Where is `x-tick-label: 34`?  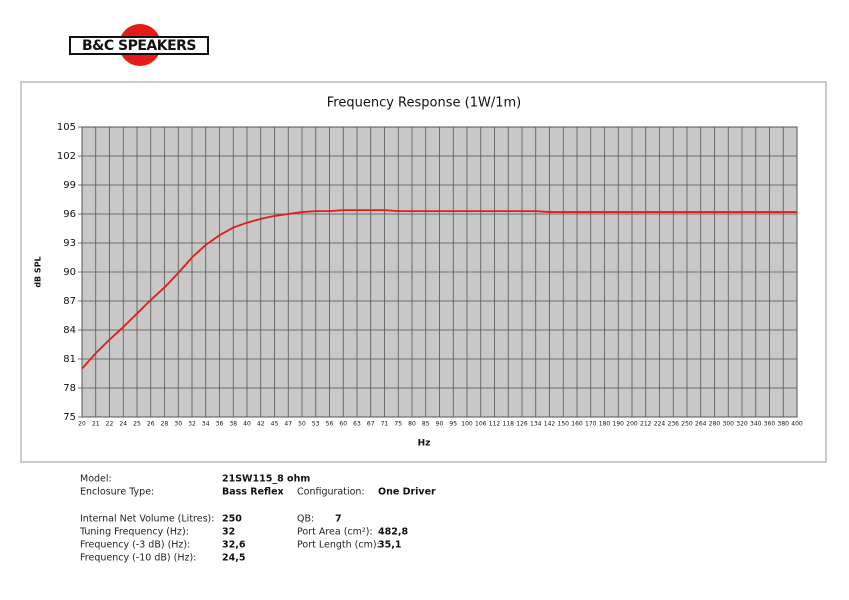 x-tick-label: 34 is located at coordinates (206, 424).